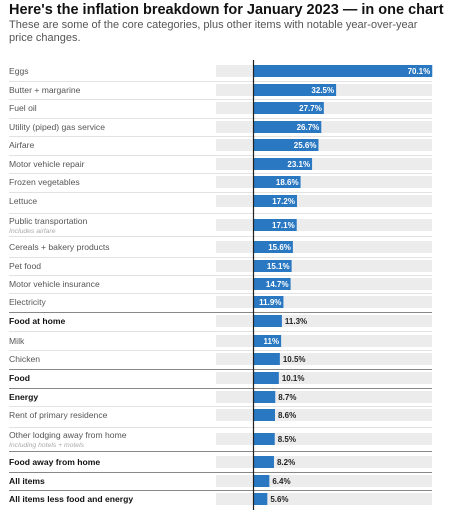  What do you see at coordinates (294, 359) in the screenshot?
I see `data-label: 10.5%` at bounding box center [294, 359].